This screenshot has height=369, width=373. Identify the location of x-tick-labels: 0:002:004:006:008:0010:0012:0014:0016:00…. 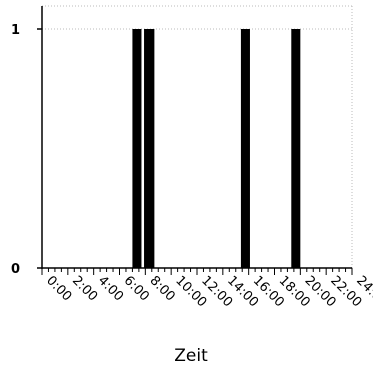
(208, 291).